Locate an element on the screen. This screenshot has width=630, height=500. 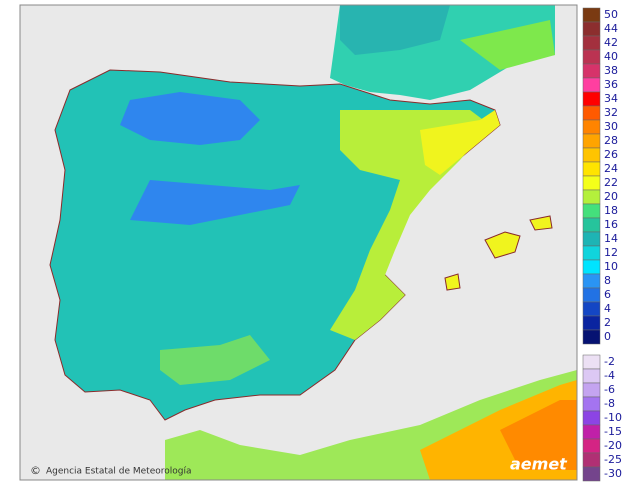
east-coast is located at coordinates (410, 225).